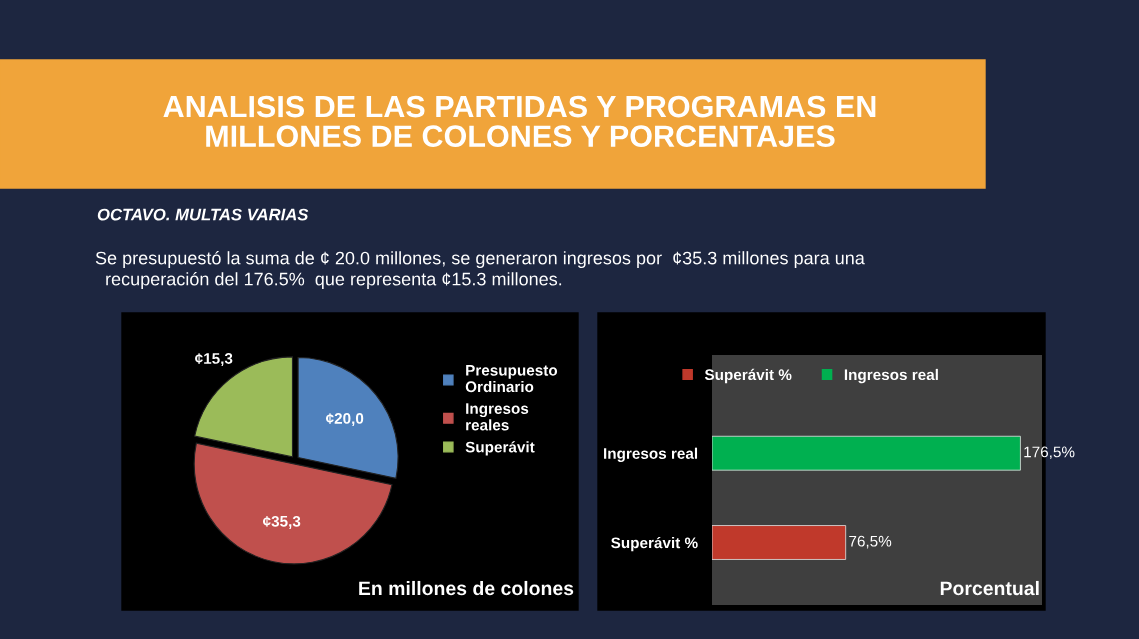 This screenshot has height=639, width=1139. Describe the element at coordinates (497, 417) in the screenshot. I see `legend-label: Ingresos reales` at that location.